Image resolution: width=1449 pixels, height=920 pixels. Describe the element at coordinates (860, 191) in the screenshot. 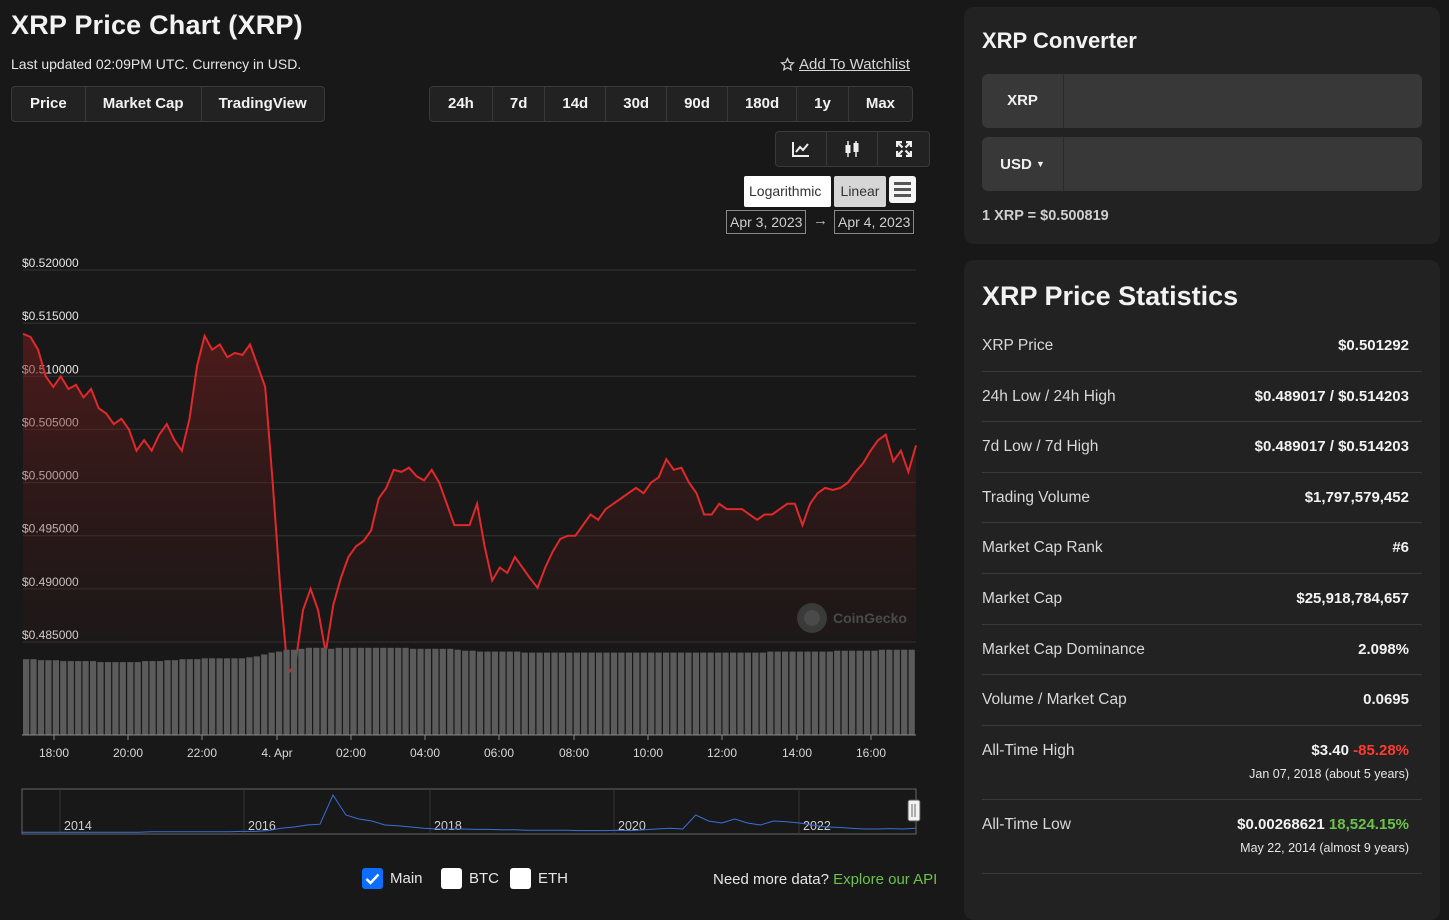

I see `linear-button: Linear` at that location.